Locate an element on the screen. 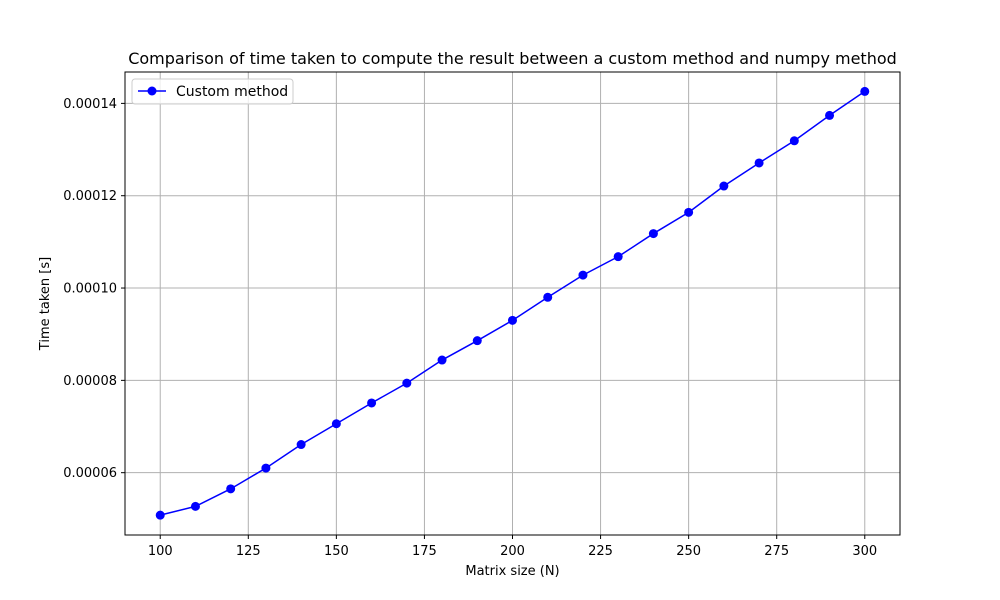 Image resolution: width=1000 pixels, height=600 pixels. x-tick-label: 250 is located at coordinates (688, 551).